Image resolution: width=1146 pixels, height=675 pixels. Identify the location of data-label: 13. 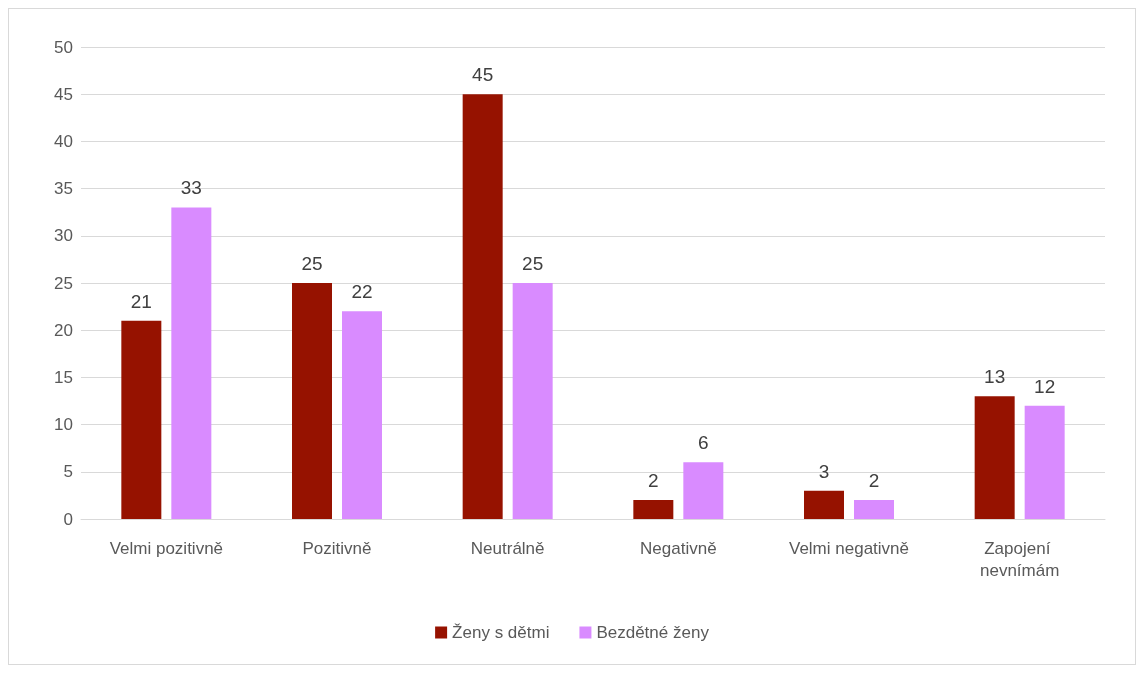
(995, 377).